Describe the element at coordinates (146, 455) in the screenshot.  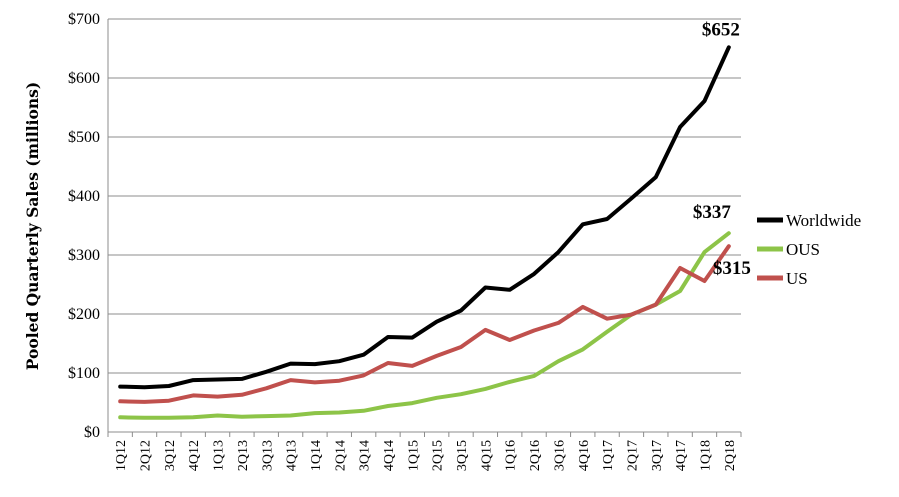
I see `x-tick-label: 2Q12` at that location.